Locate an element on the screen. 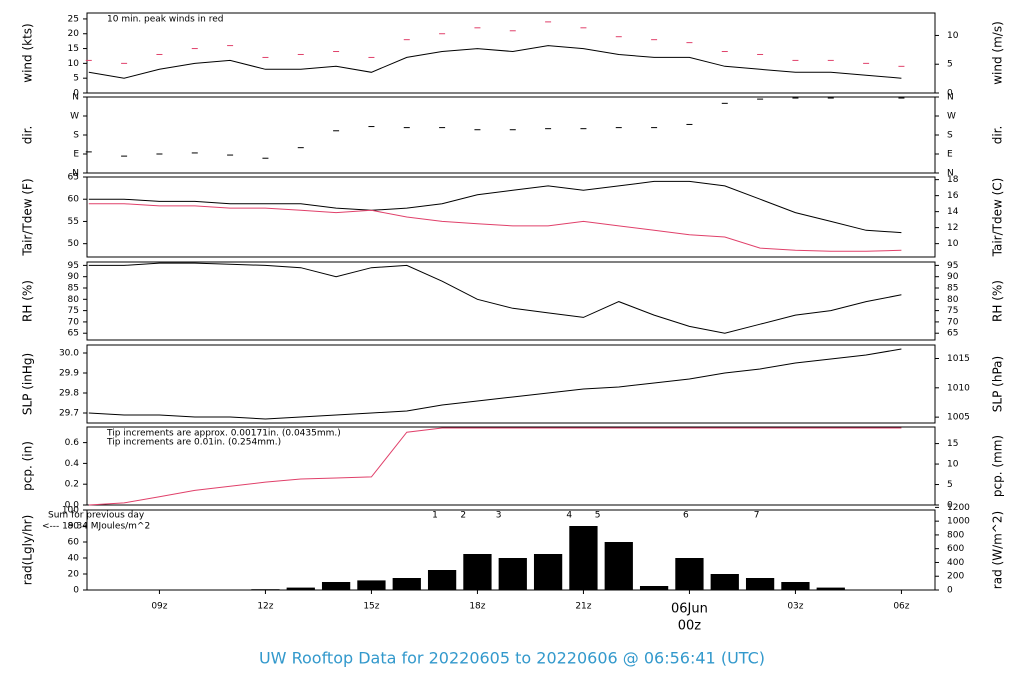 The image size is (1024, 700). y-tick-label: 85 is located at coordinates (73, 289).